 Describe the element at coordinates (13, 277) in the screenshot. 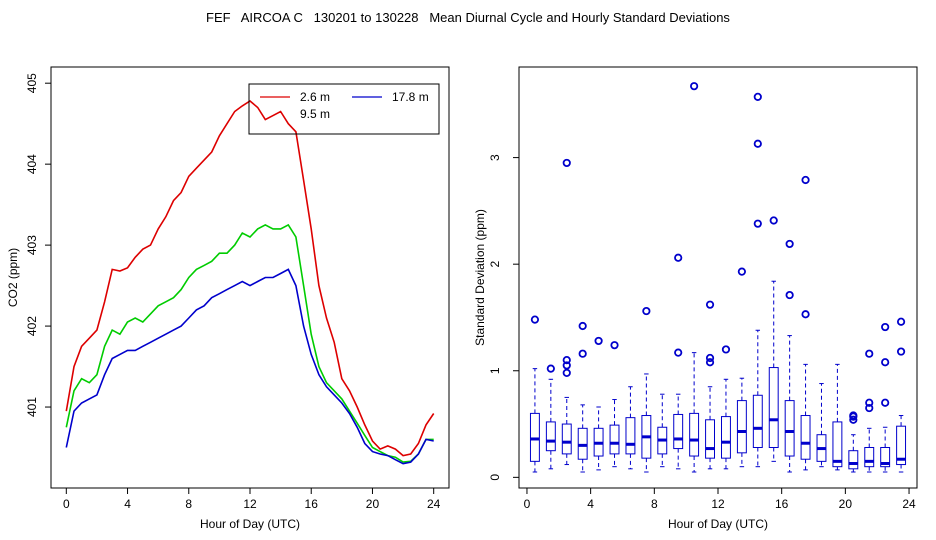

I see `y-axis-label: CO2 (ppm)` at that location.